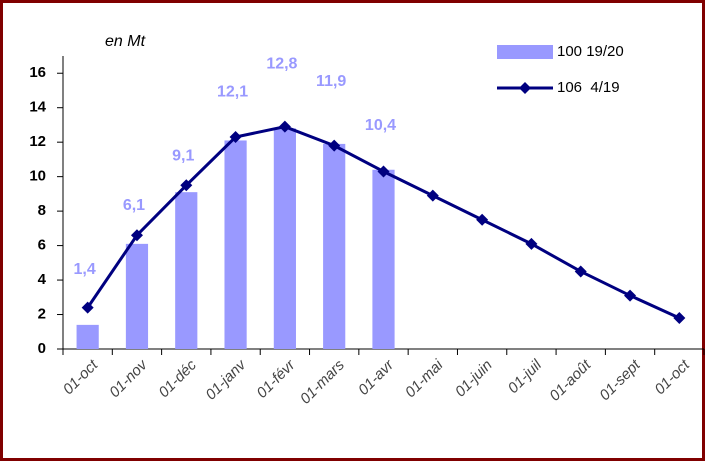 This screenshot has width=705, height=461. What do you see at coordinates (37, 72) in the screenshot?
I see `y-tick-label: 16` at bounding box center [37, 72].